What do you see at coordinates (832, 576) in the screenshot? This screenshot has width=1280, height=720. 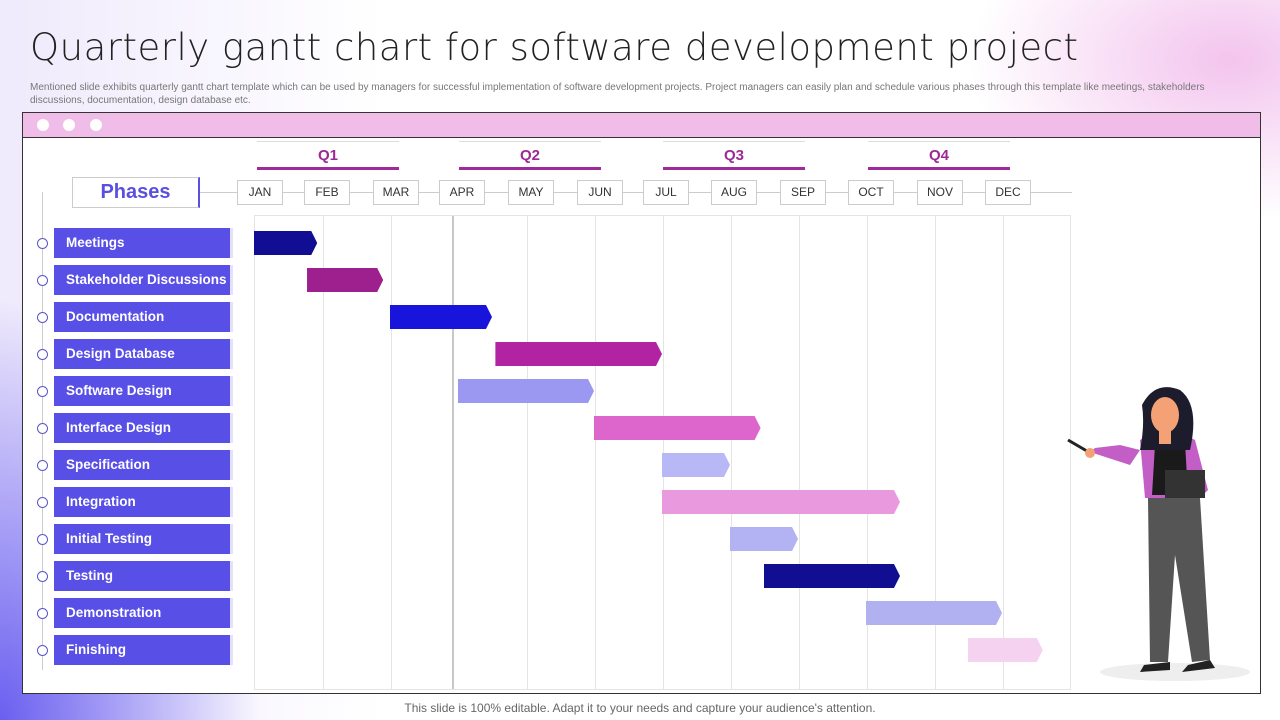 I see `gantt-bar-testing` at bounding box center [832, 576].